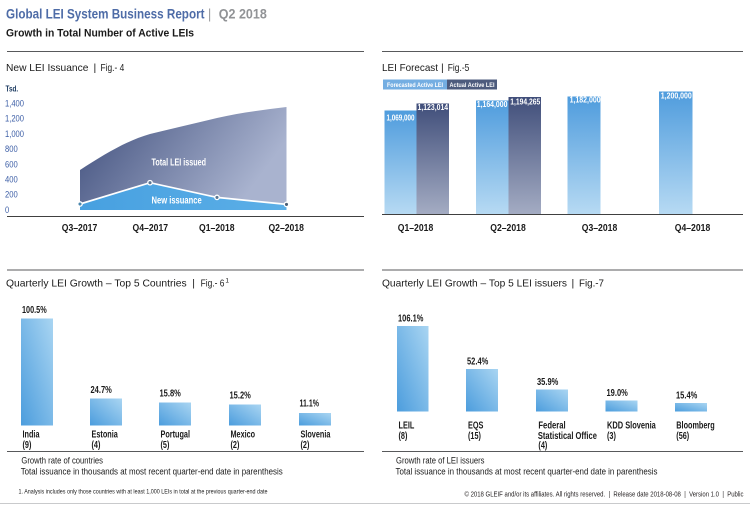  I want to click on svg-text: 1,200,000, so click(676, 95).